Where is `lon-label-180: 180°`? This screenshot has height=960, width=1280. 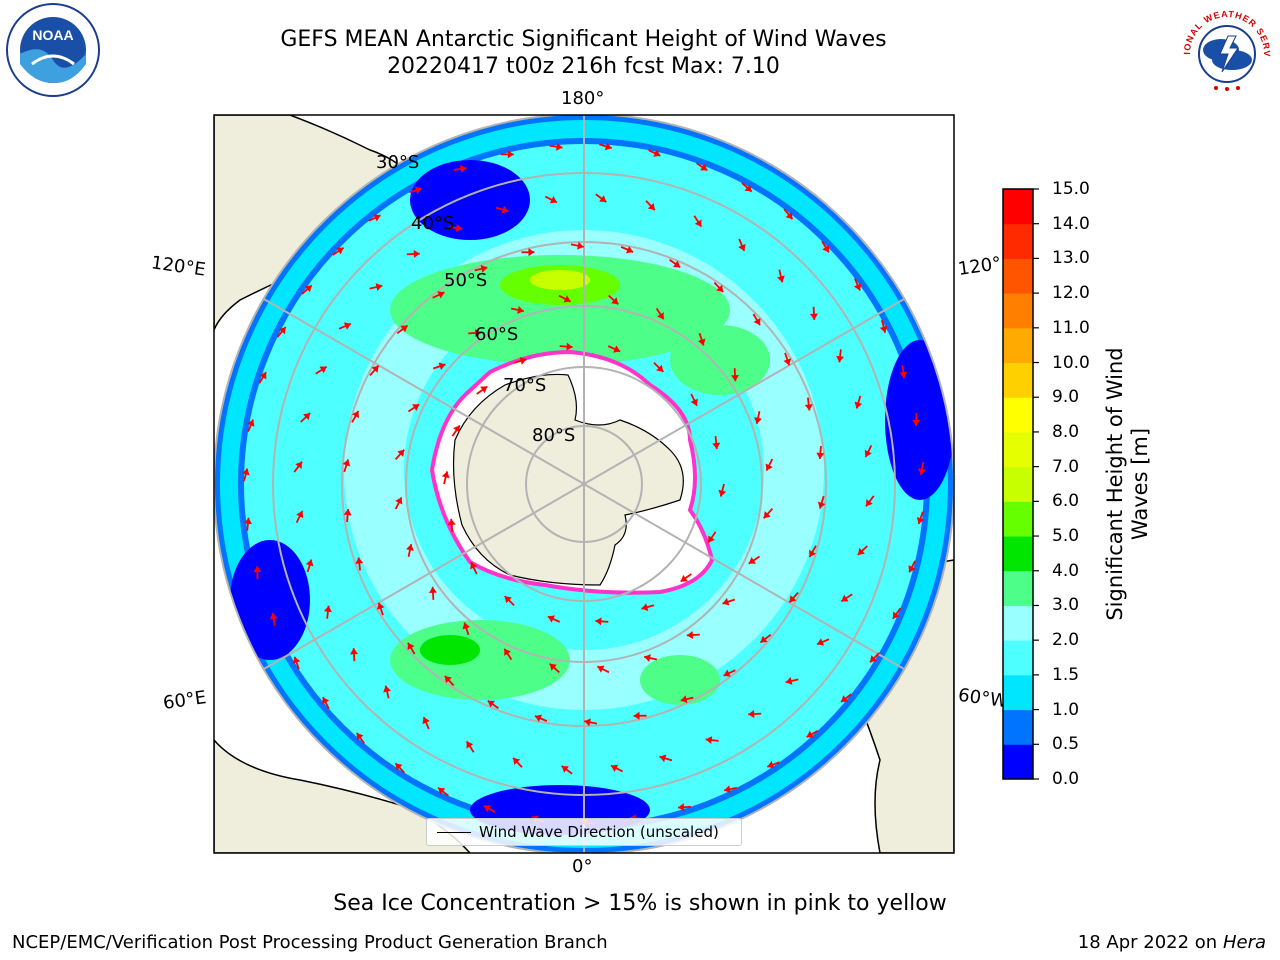
lon-label-180: 180° is located at coordinates (583, 98).